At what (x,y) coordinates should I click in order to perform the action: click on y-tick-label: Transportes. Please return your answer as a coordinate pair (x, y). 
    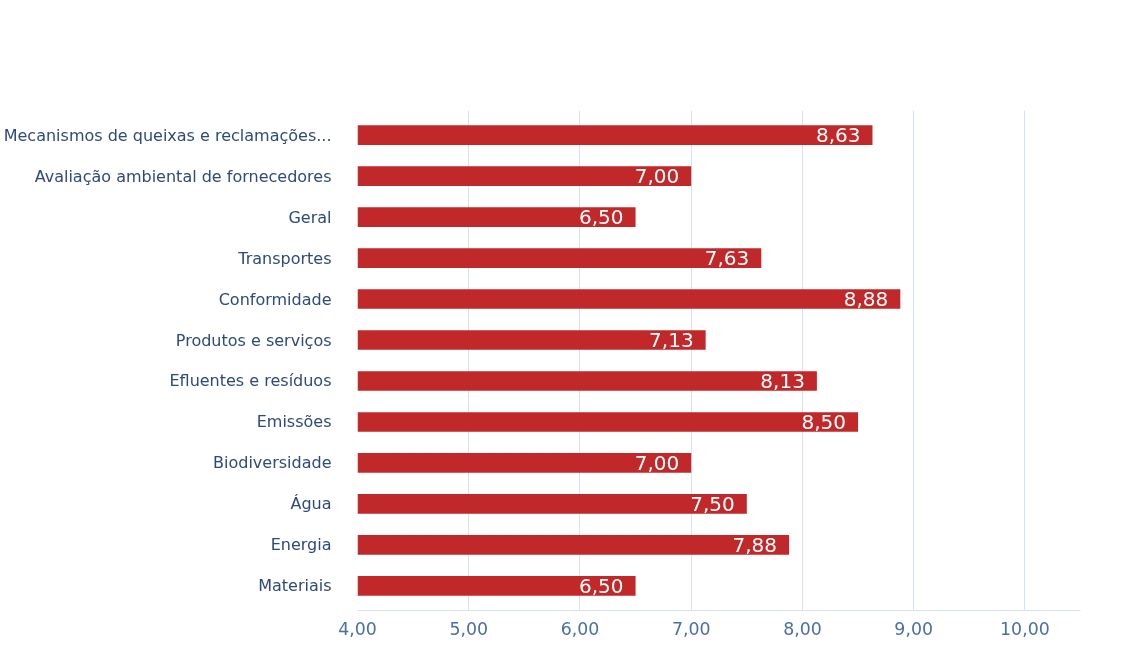
    Looking at the image, I should click on (284, 258).